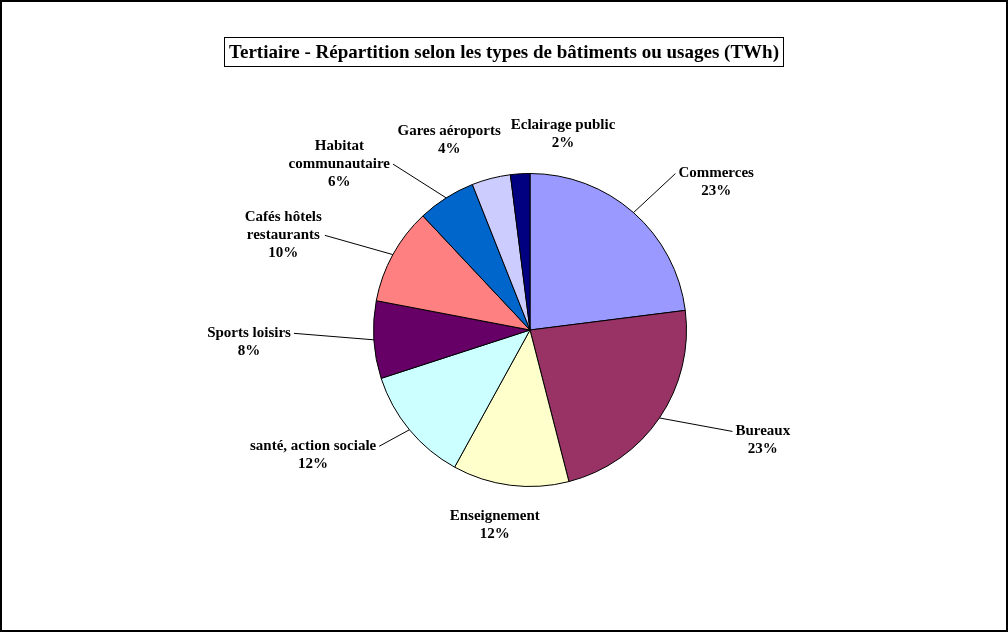 Image resolution: width=1008 pixels, height=632 pixels. Describe the element at coordinates (249, 332) in the screenshot. I see `slice-label: Sports loisirs` at that location.